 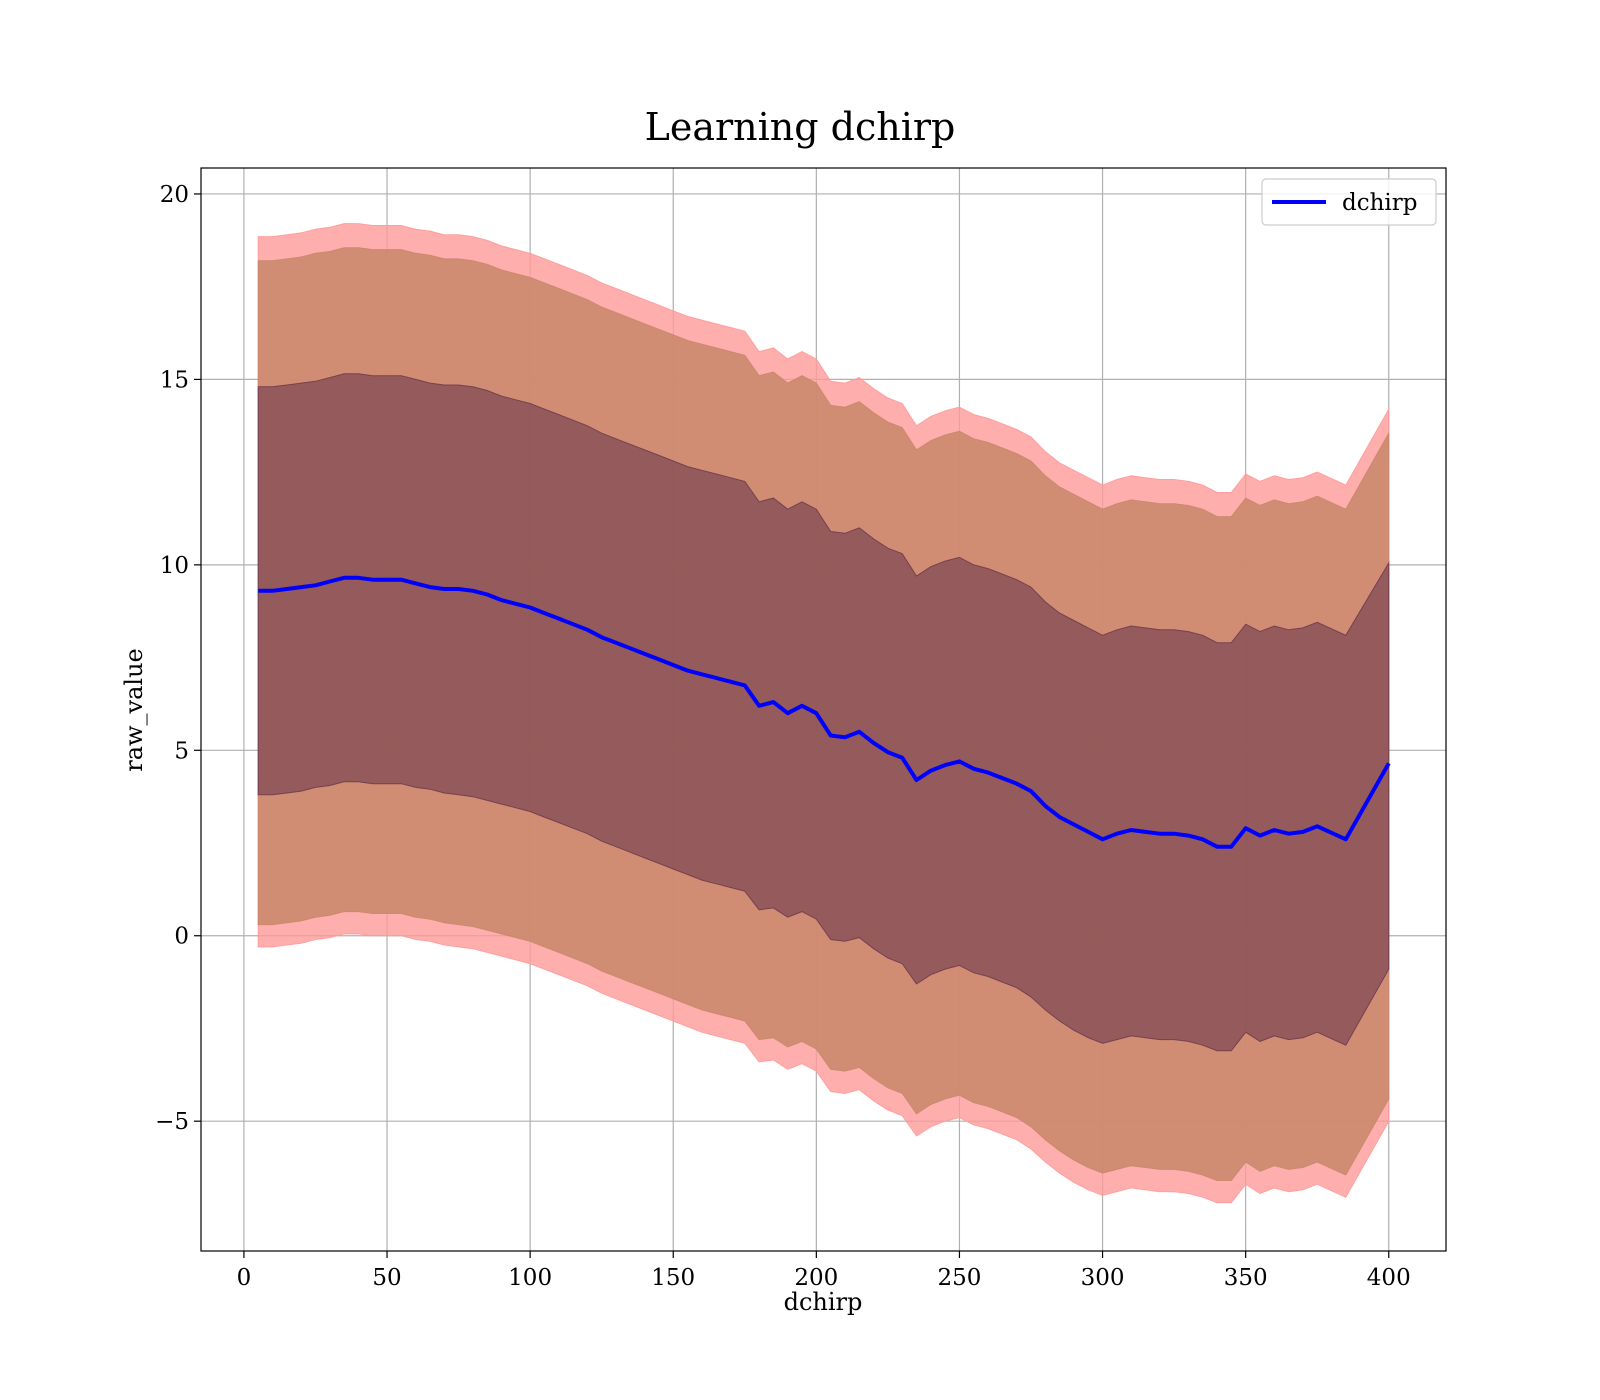 I want to click on x-tick-label: 200, so click(x=816, y=1278).